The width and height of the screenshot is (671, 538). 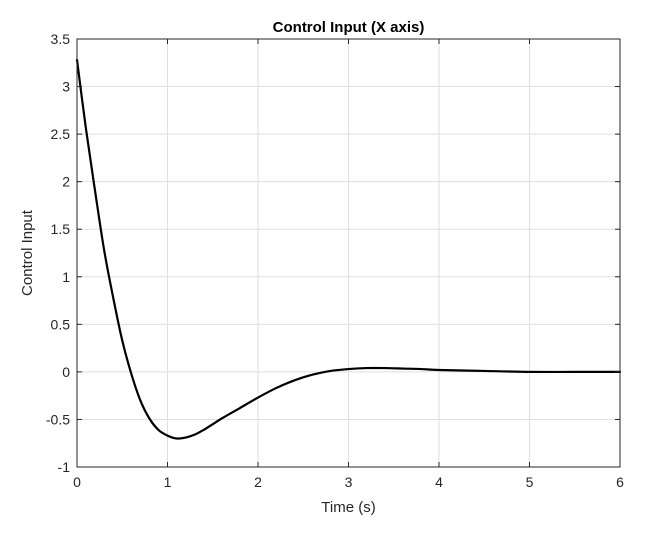 I want to click on x-tick-label: 3, so click(x=349, y=482).